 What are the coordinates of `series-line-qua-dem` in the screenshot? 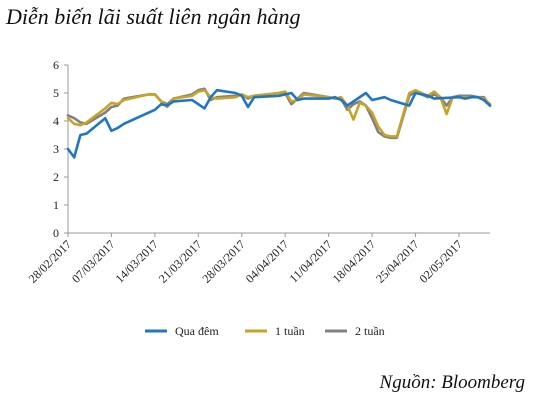 It's located at (279, 123).